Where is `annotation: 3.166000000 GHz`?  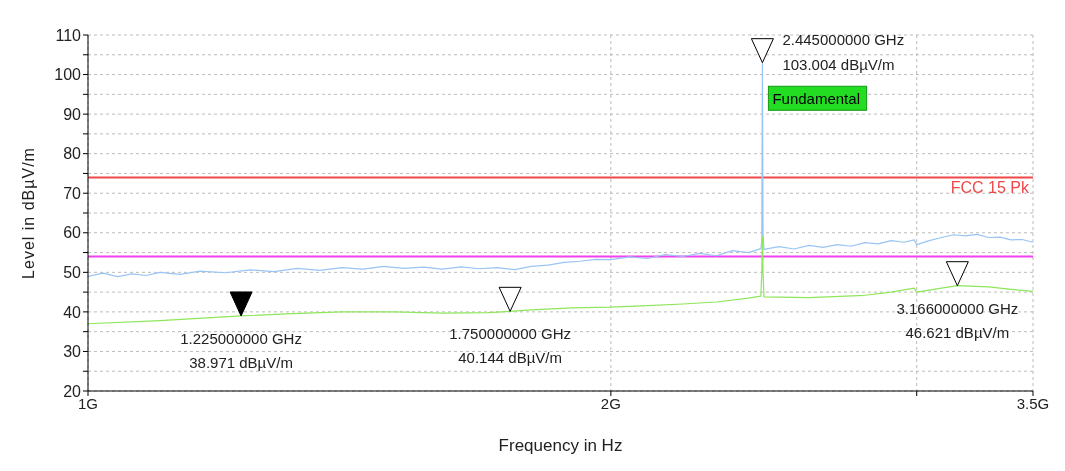 annotation: 3.166000000 GHz is located at coordinates (957, 308).